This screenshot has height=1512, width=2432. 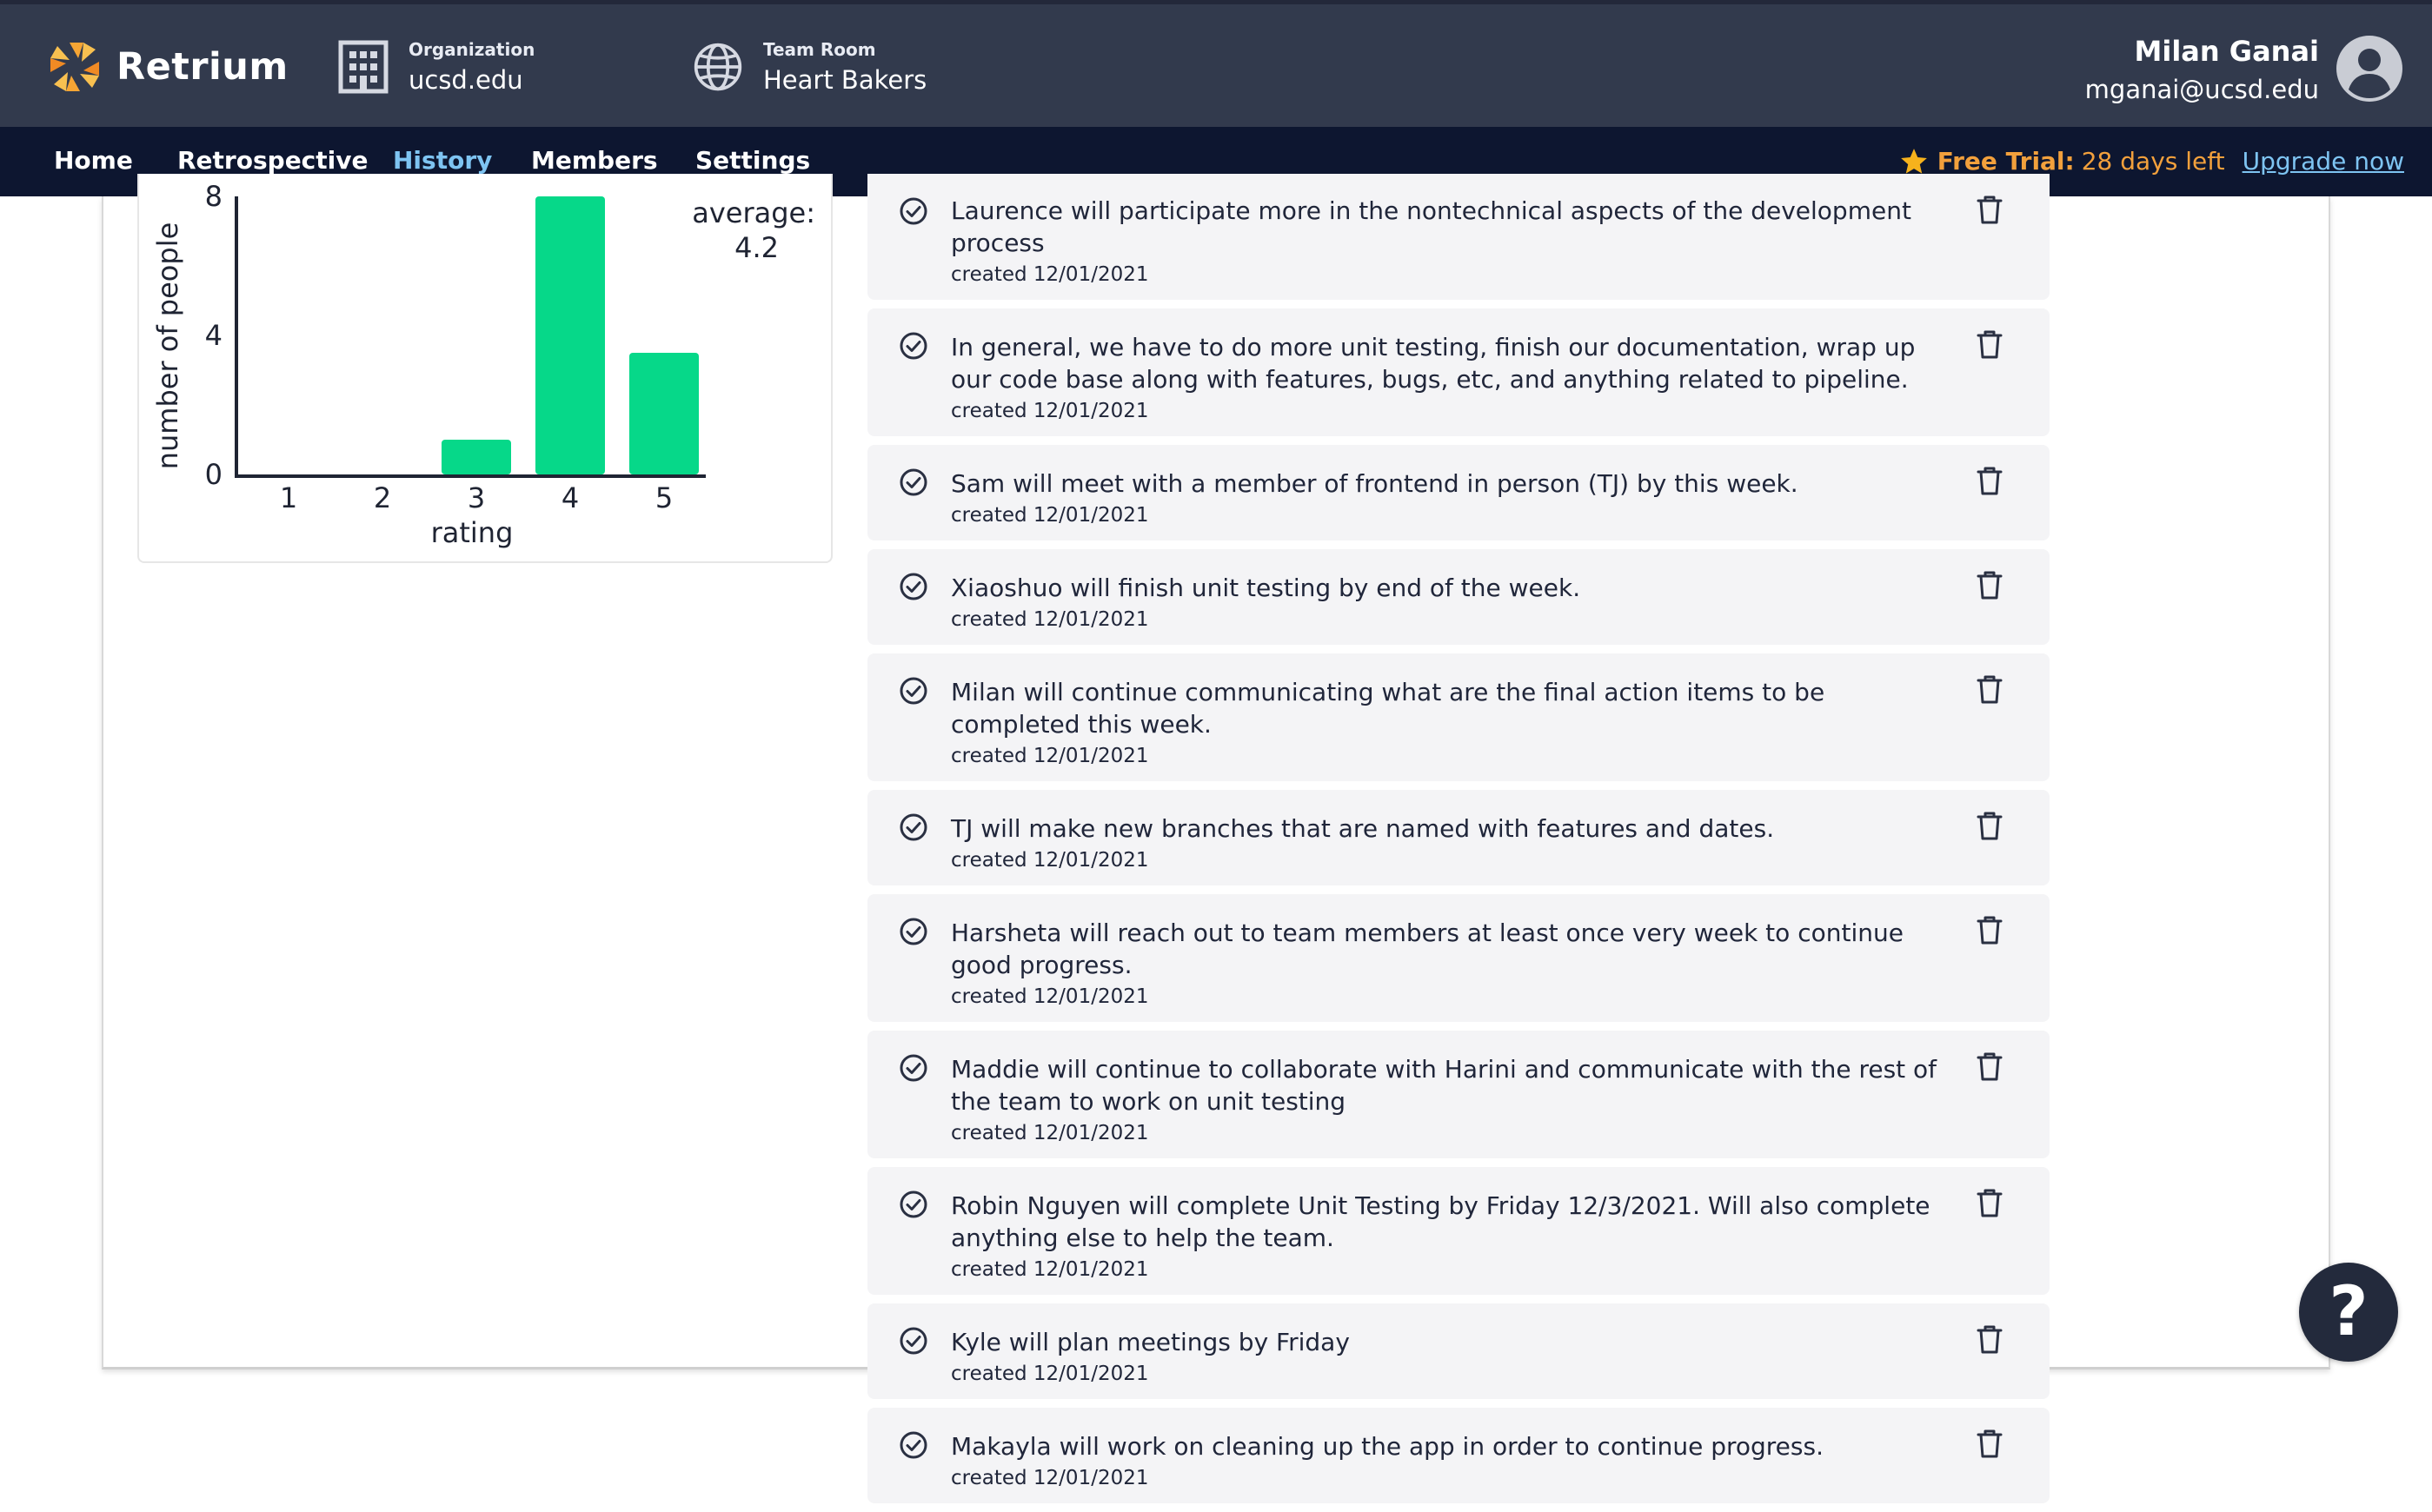 I want to click on retrium-logo-icon, so click(x=74, y=67).